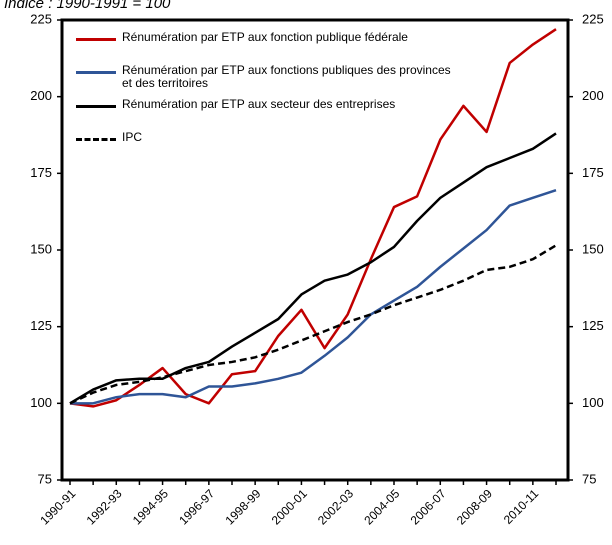  Describe the element at coordinates (474, 506) in the screenshot. I see `x-tick-label: 2008-09` at that location.